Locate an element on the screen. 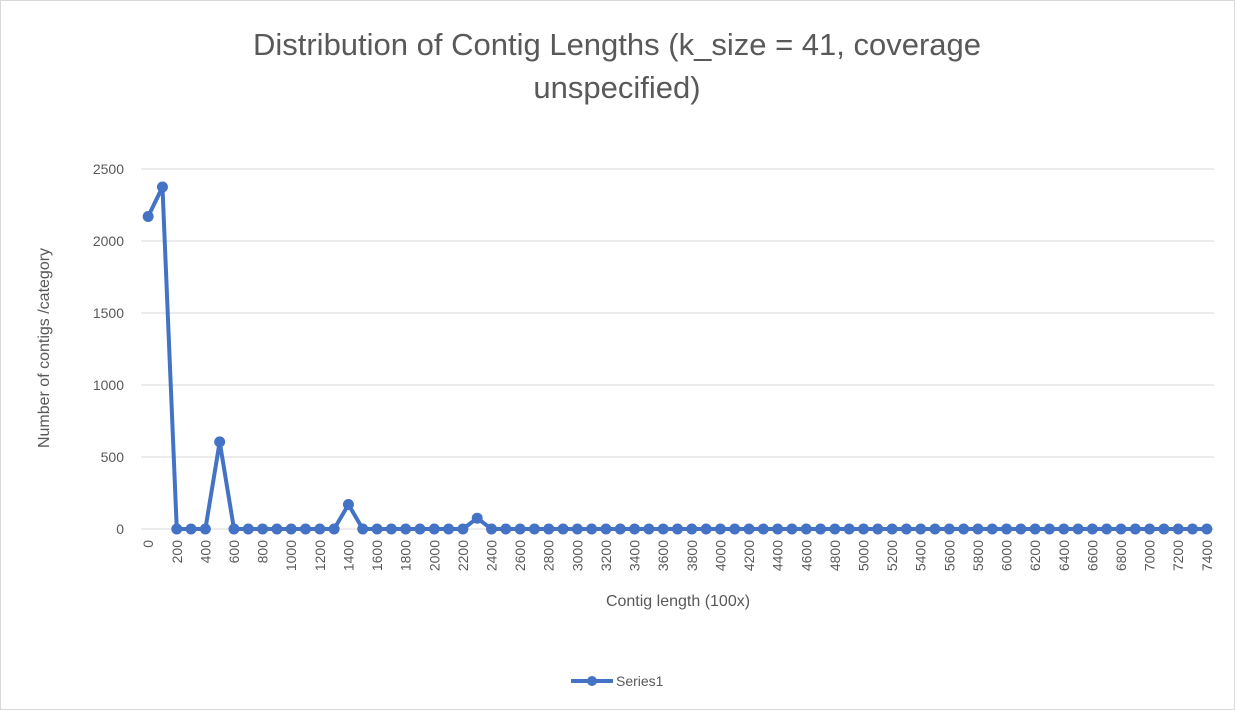  x-tick-label: 2600 is located at coordinates (520, 555).